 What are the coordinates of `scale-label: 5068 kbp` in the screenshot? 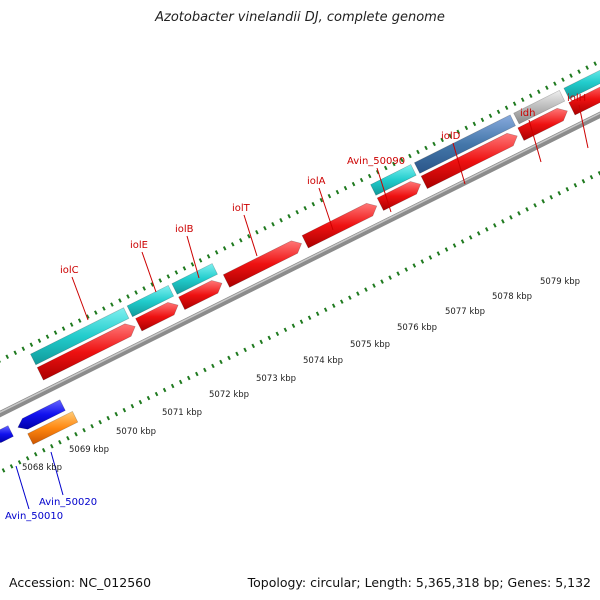 It's located at (42, 468).